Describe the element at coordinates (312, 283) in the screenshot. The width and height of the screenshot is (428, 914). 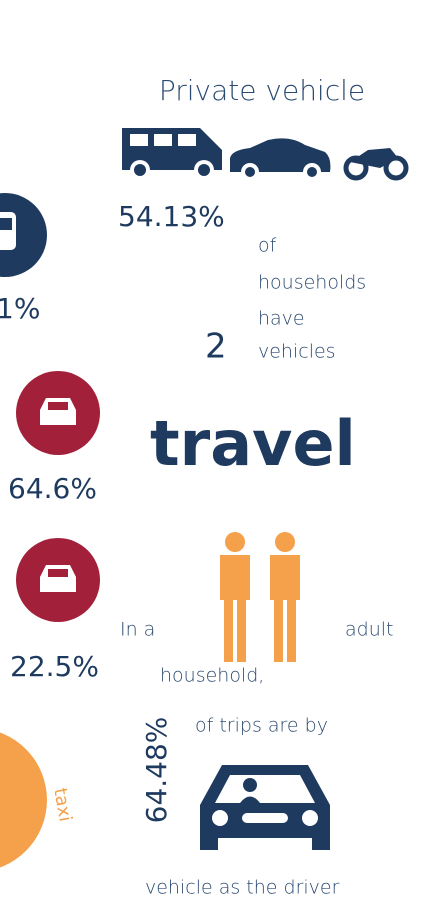
I see `ownership-text: households` at that location.